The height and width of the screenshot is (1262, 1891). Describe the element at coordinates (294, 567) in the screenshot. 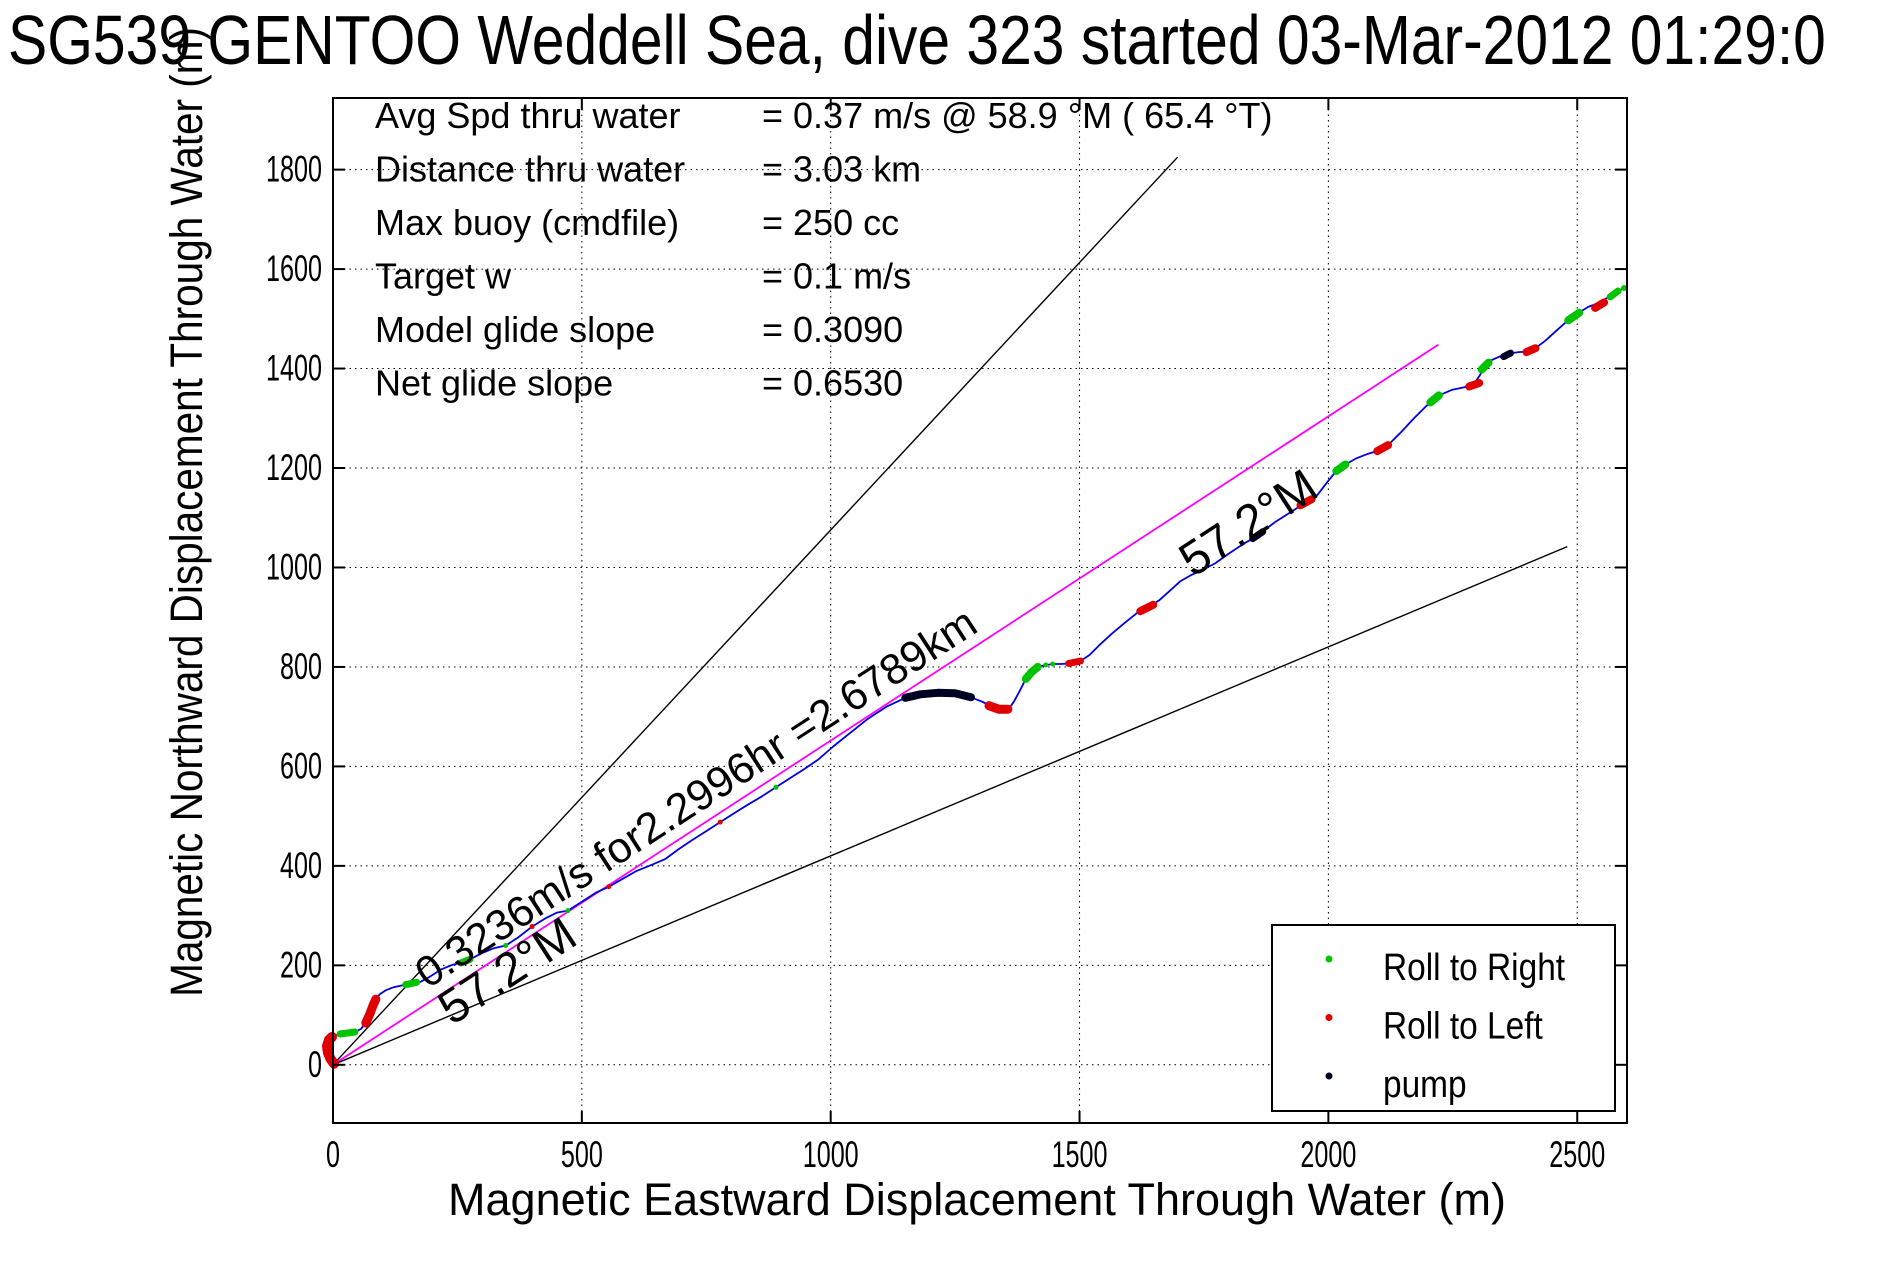

I see `y-tick-label: 1000` at that location.